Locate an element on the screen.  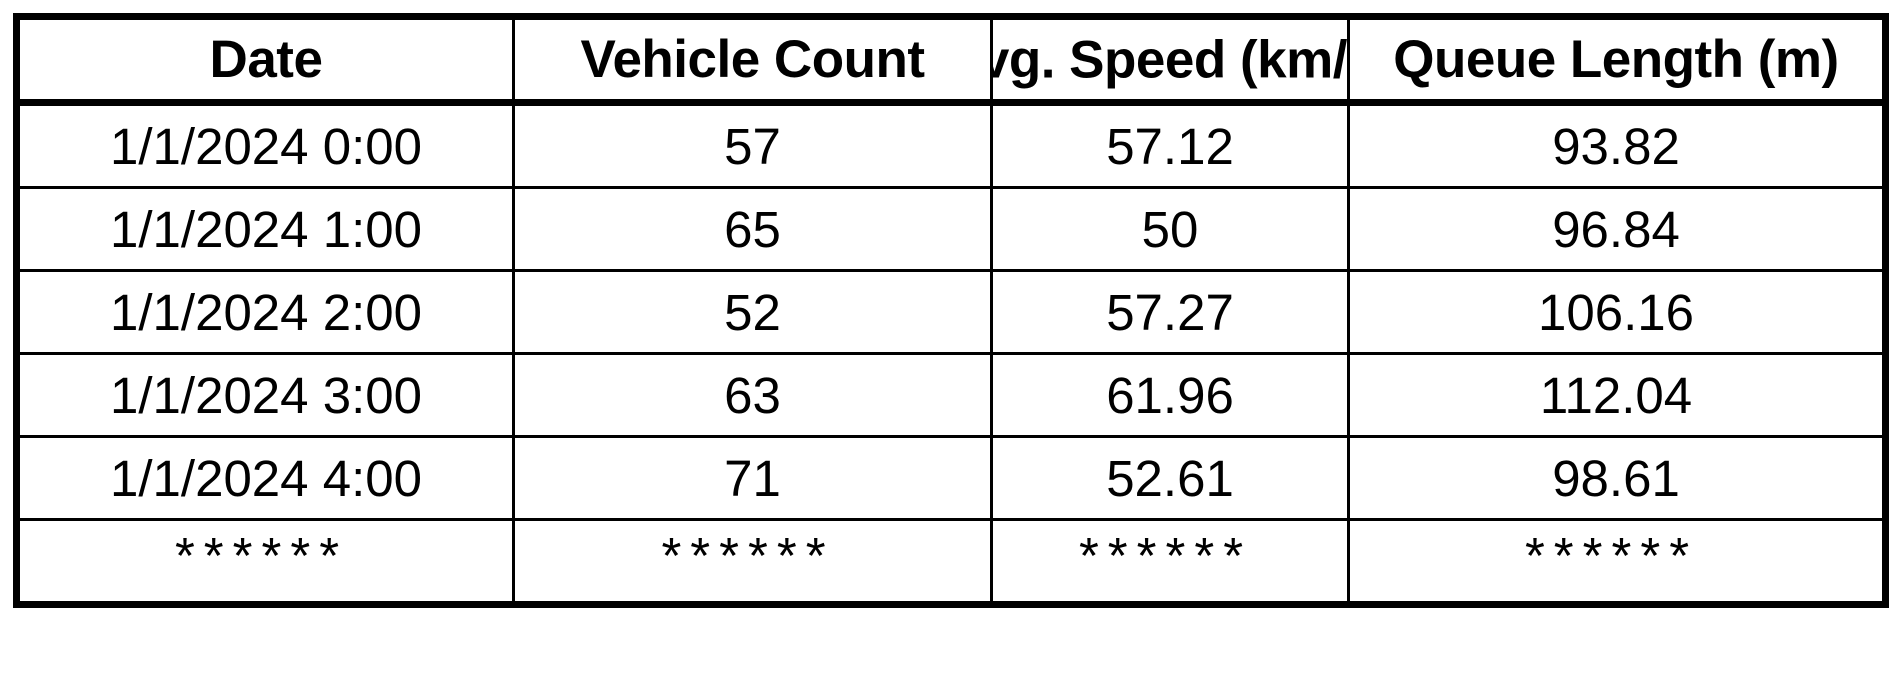
column-header-date: Date is located at coordinates (265, 61).